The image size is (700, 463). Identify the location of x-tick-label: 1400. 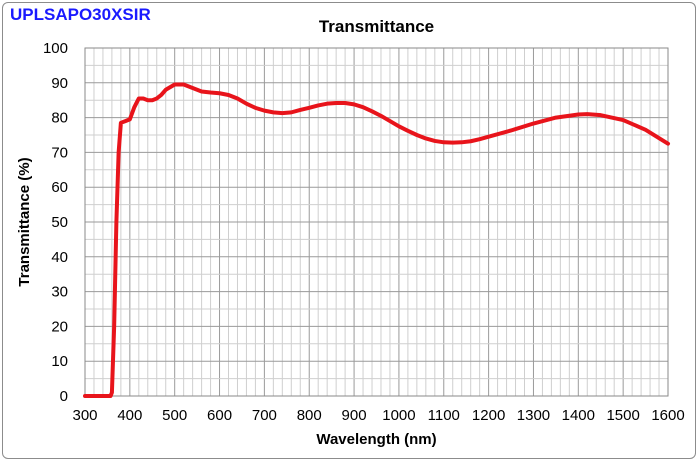
(578, 415).